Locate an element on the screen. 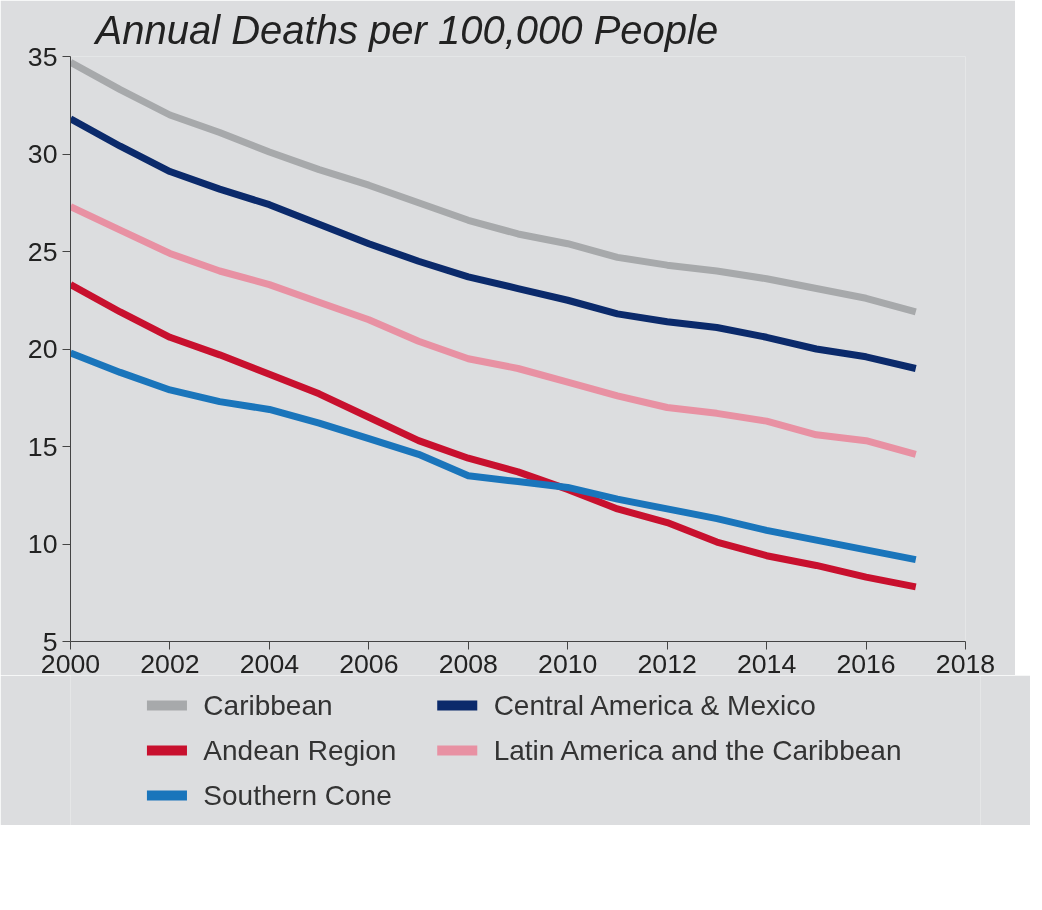 The width and height of the screenshot is (1042, 910). x-tick-label: 2006 is located at coordinates (369, 663).